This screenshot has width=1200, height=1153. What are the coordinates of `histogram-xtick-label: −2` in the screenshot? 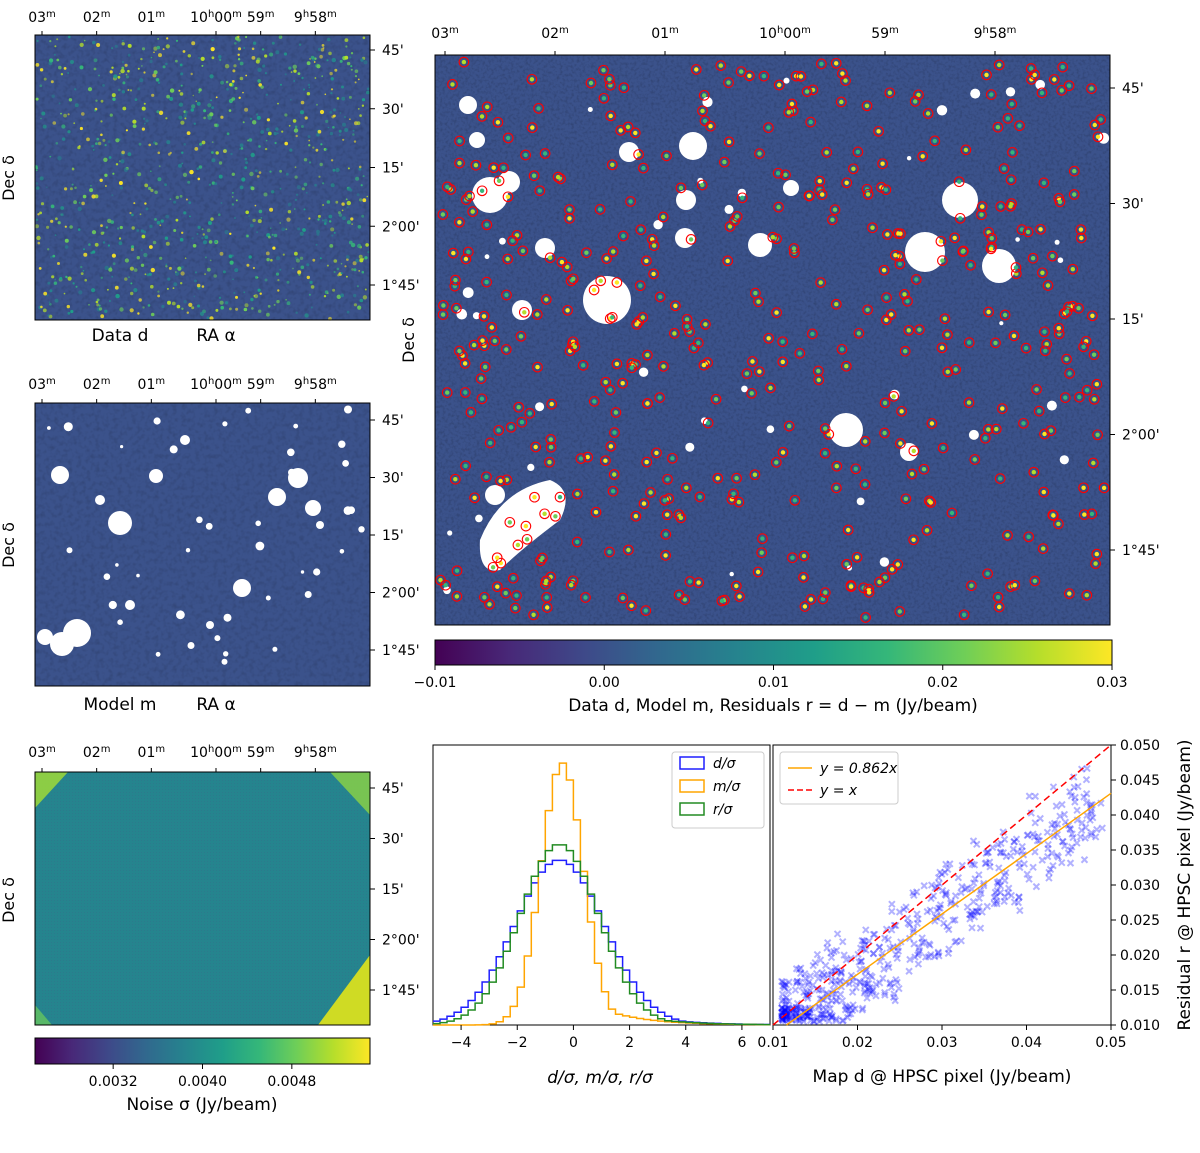 It's located at (517, 1043).